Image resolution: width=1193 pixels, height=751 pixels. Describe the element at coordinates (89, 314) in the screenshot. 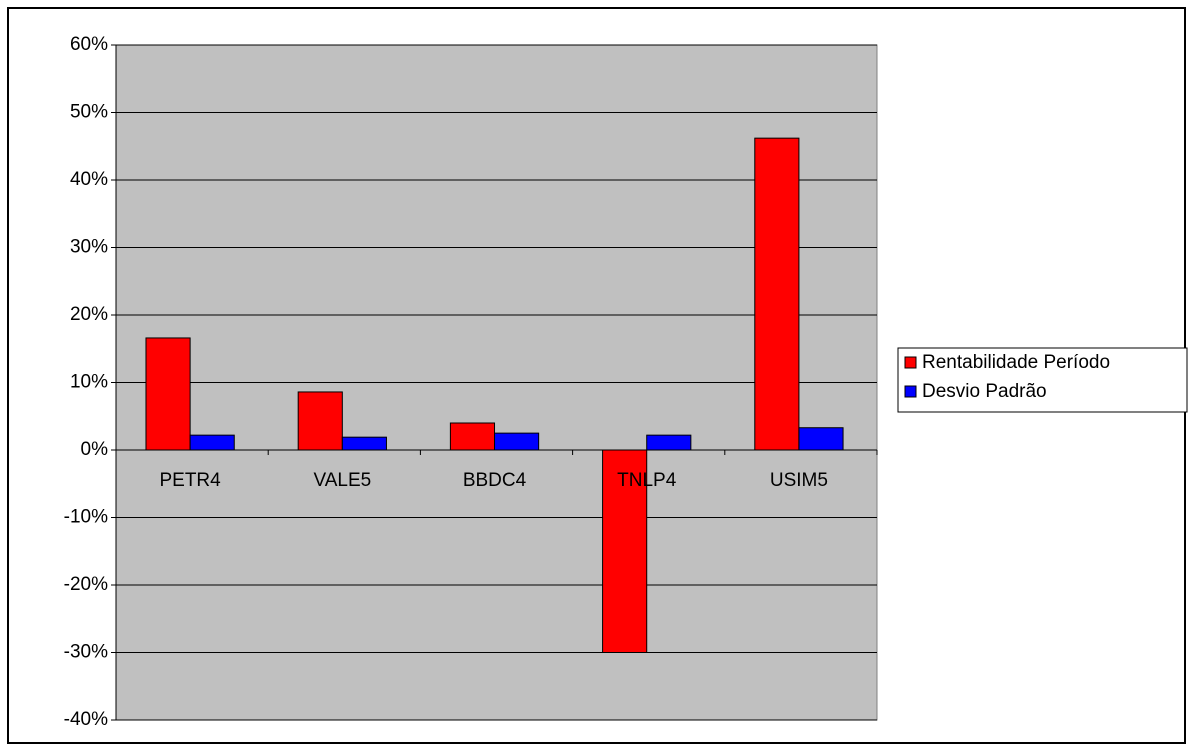

I see `y-tick-label: 20%` at that location.